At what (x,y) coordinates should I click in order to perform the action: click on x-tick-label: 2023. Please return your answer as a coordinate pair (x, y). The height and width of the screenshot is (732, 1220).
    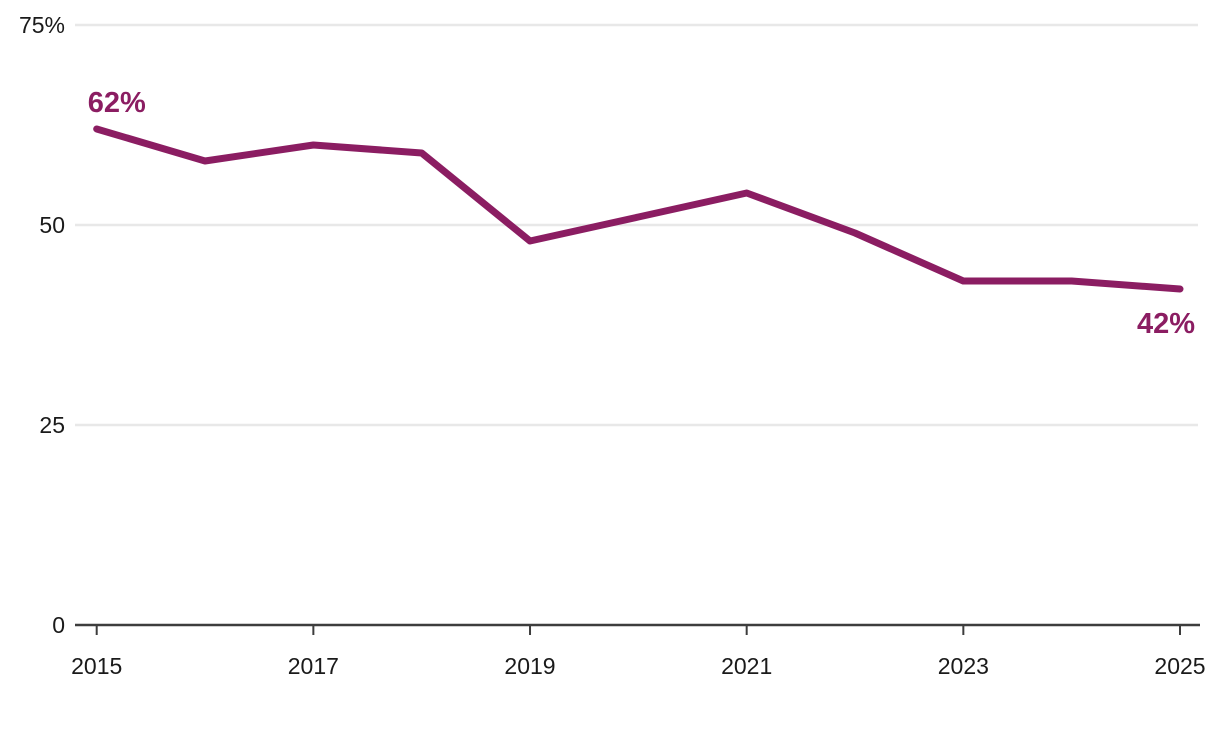
    Looking at the image, I should click on (963, 666).